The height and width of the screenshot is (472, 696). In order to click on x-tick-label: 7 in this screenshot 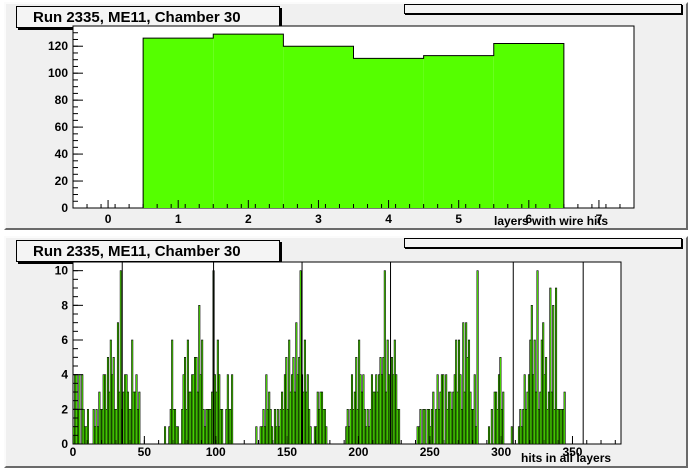, I will do `click(599, 219)`.